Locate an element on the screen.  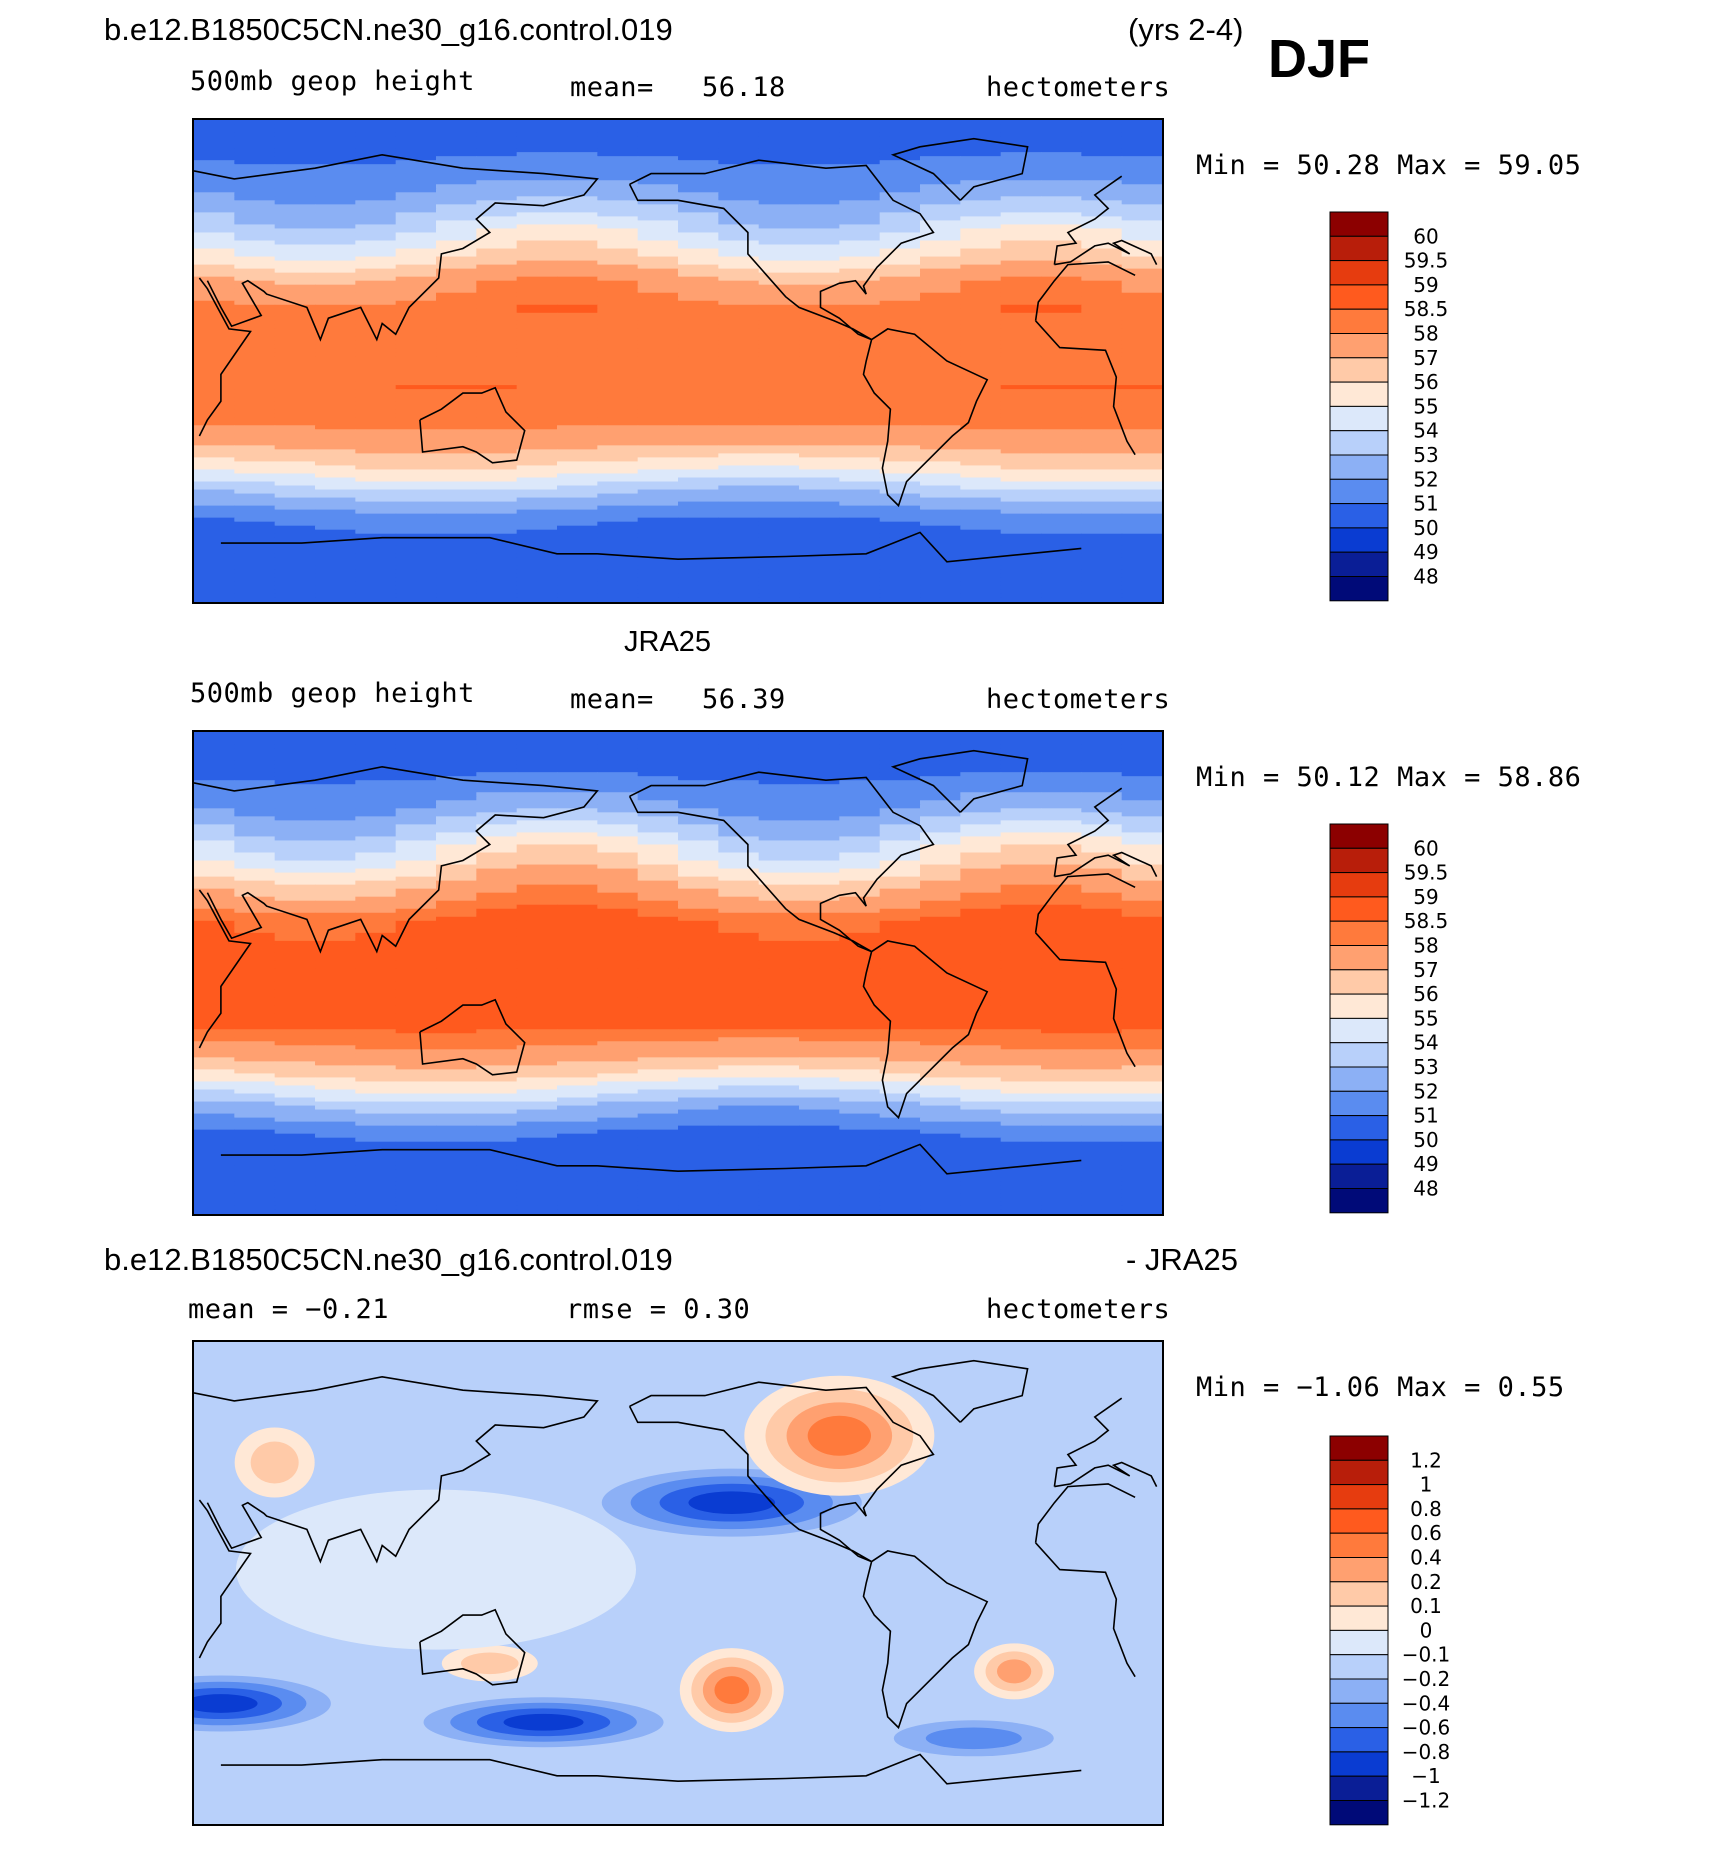
panel1-coast-africa is located at coordinates (667, 358).